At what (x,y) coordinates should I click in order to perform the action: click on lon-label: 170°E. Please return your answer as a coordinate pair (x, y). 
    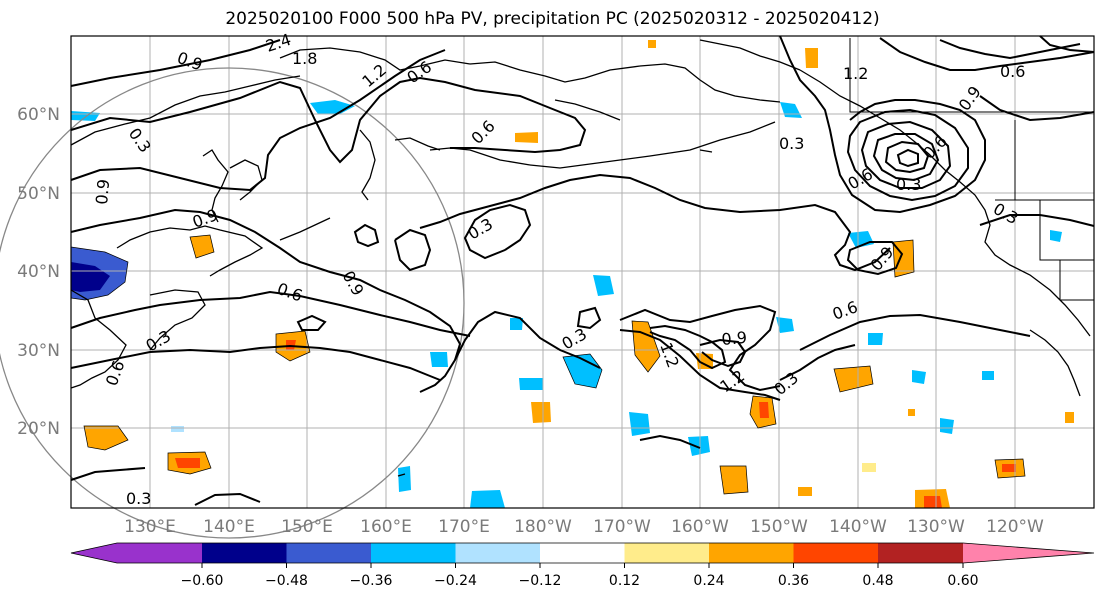
    Looking at the image, I should click on (464, 527).